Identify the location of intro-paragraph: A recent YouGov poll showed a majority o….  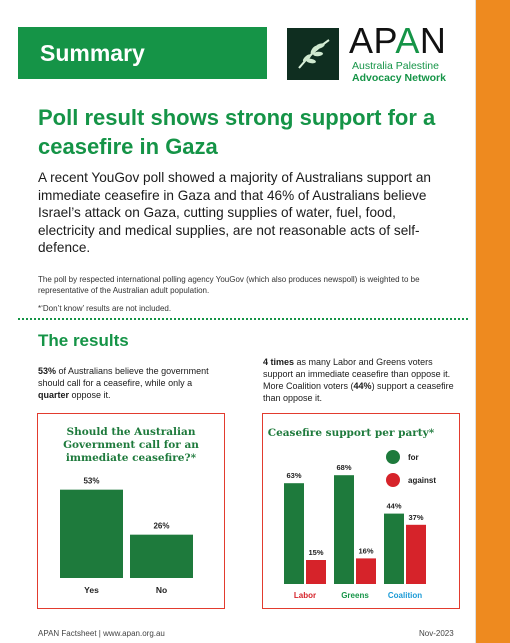
(234, 212).